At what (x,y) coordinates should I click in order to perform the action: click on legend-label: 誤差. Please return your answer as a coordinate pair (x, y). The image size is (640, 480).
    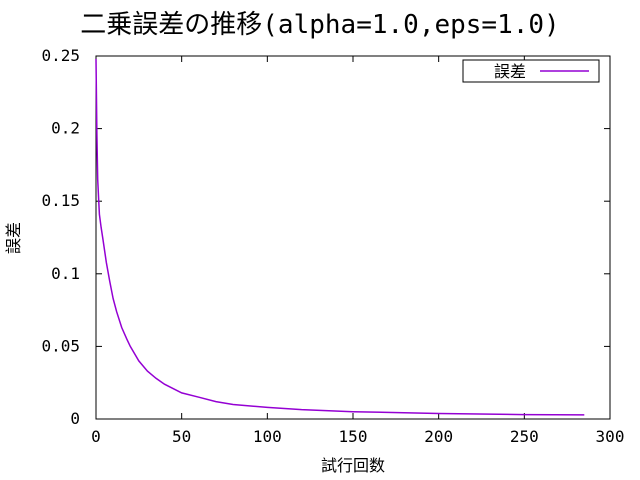
    Looking at the image, I should click on (510, 71).